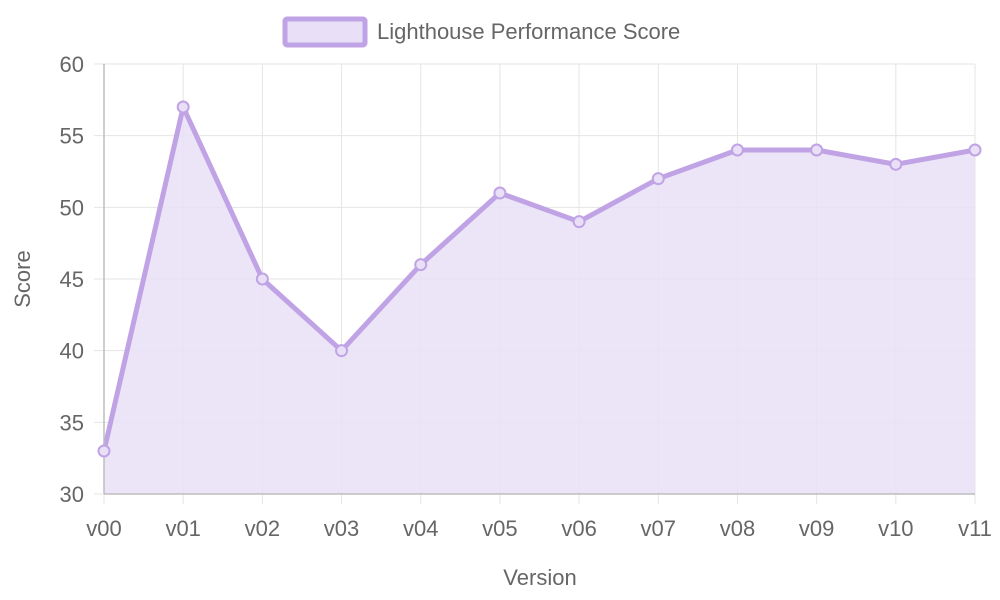 The image size is (1000, 600). What do you see at coordinates (499, 528) in the screenshot?
I see `x-tick-label: v05` at bounding box center [499, 528].